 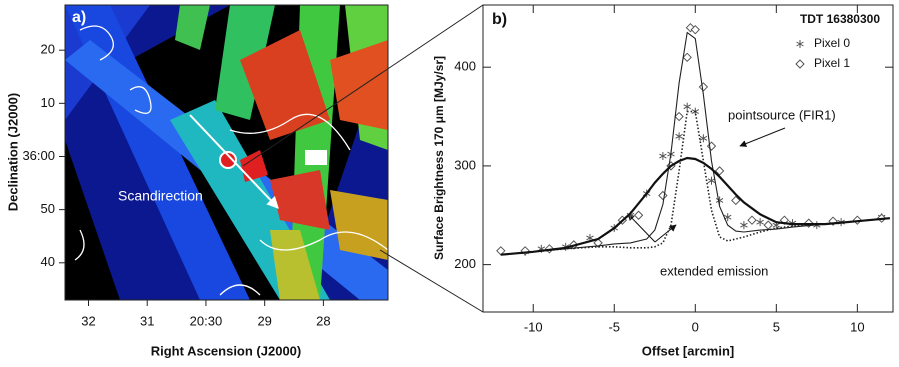 What do you see at coordinates (465, 263) in the screenshot?
I see `y-tick-label: 200` at bounding box center [465, 263].